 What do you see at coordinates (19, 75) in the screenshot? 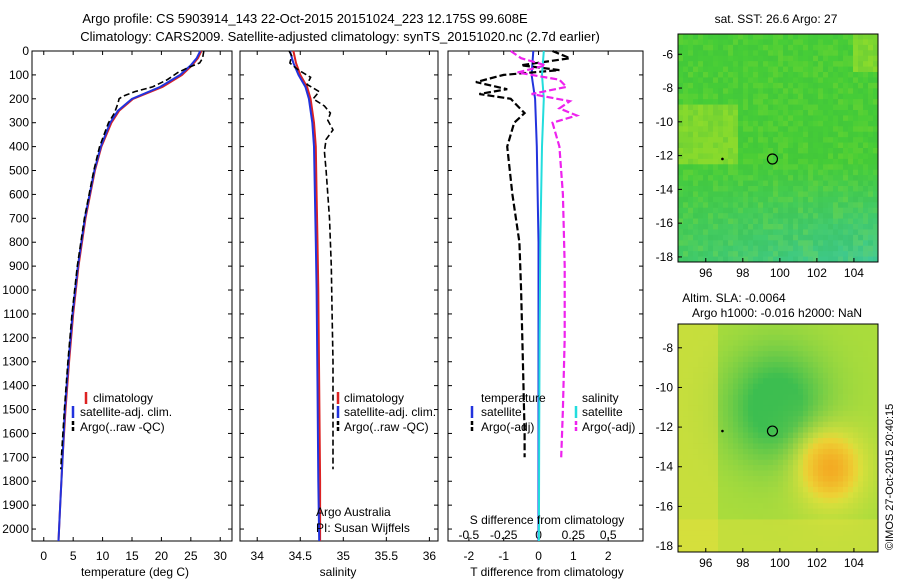
I see `y-tick-label: 100` at bounding box center [19, 75].